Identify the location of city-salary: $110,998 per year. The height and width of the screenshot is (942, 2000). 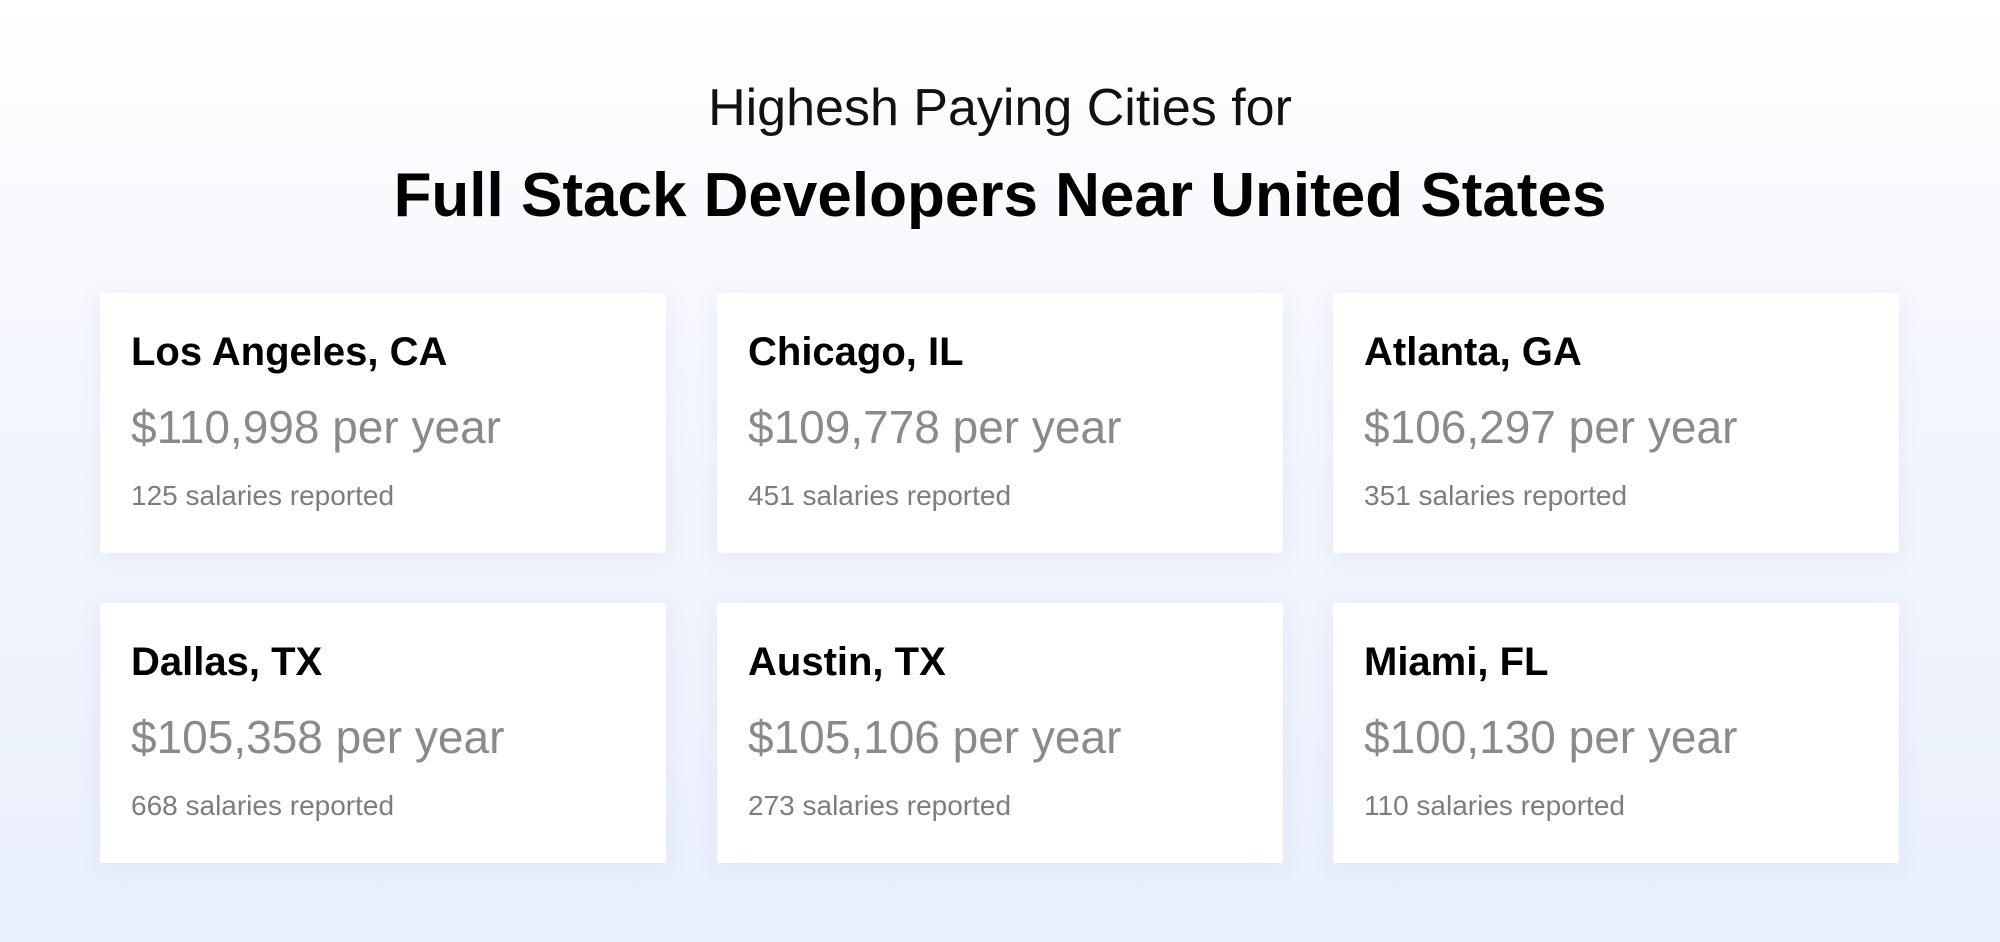
(316, 427).